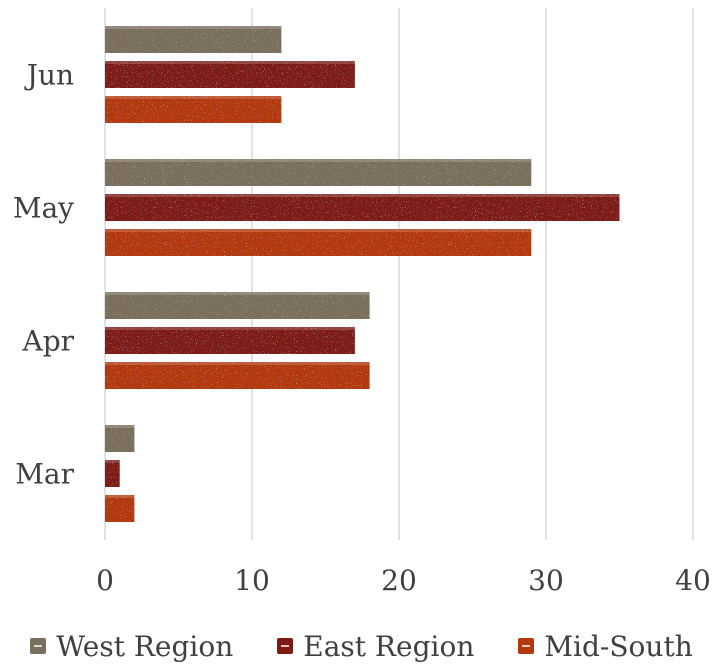 This screenshot has width=723, height=667. Describe the element at coordinates (237, 375) in the screenshot. I see `bar-mid-south-apr` at that location.